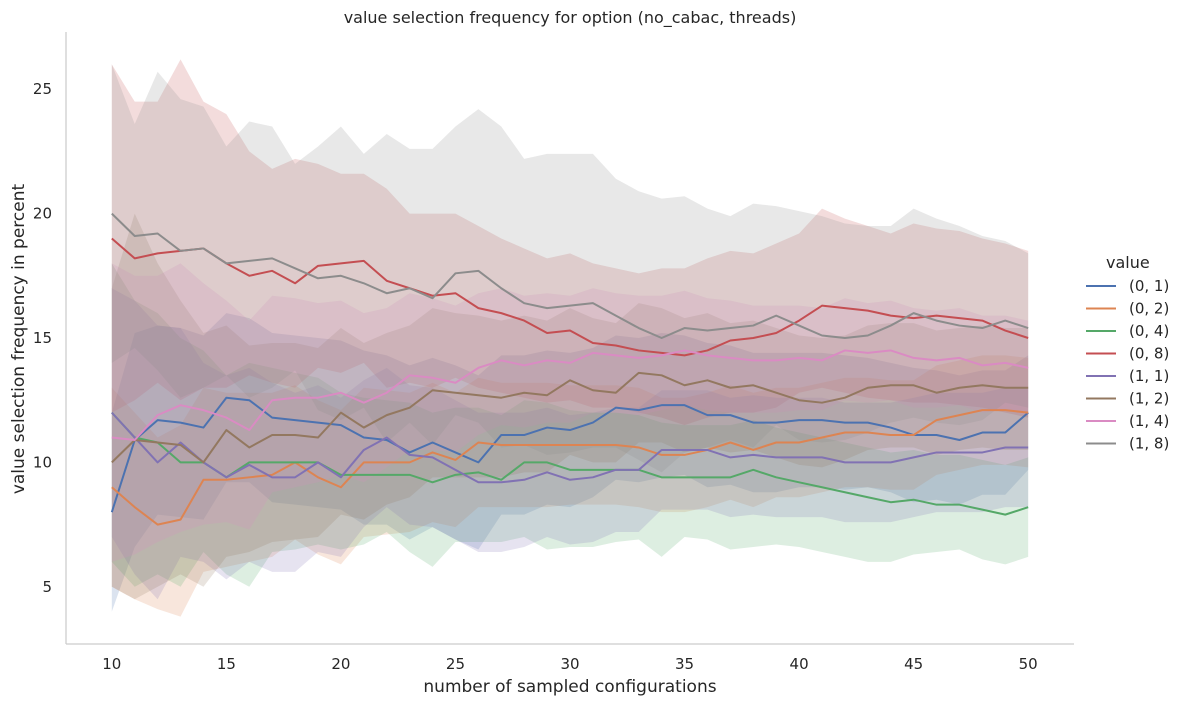  Describe the element at coordinates (799, 664) in the screenshot. I see `x-tick-label: 40` at that location.